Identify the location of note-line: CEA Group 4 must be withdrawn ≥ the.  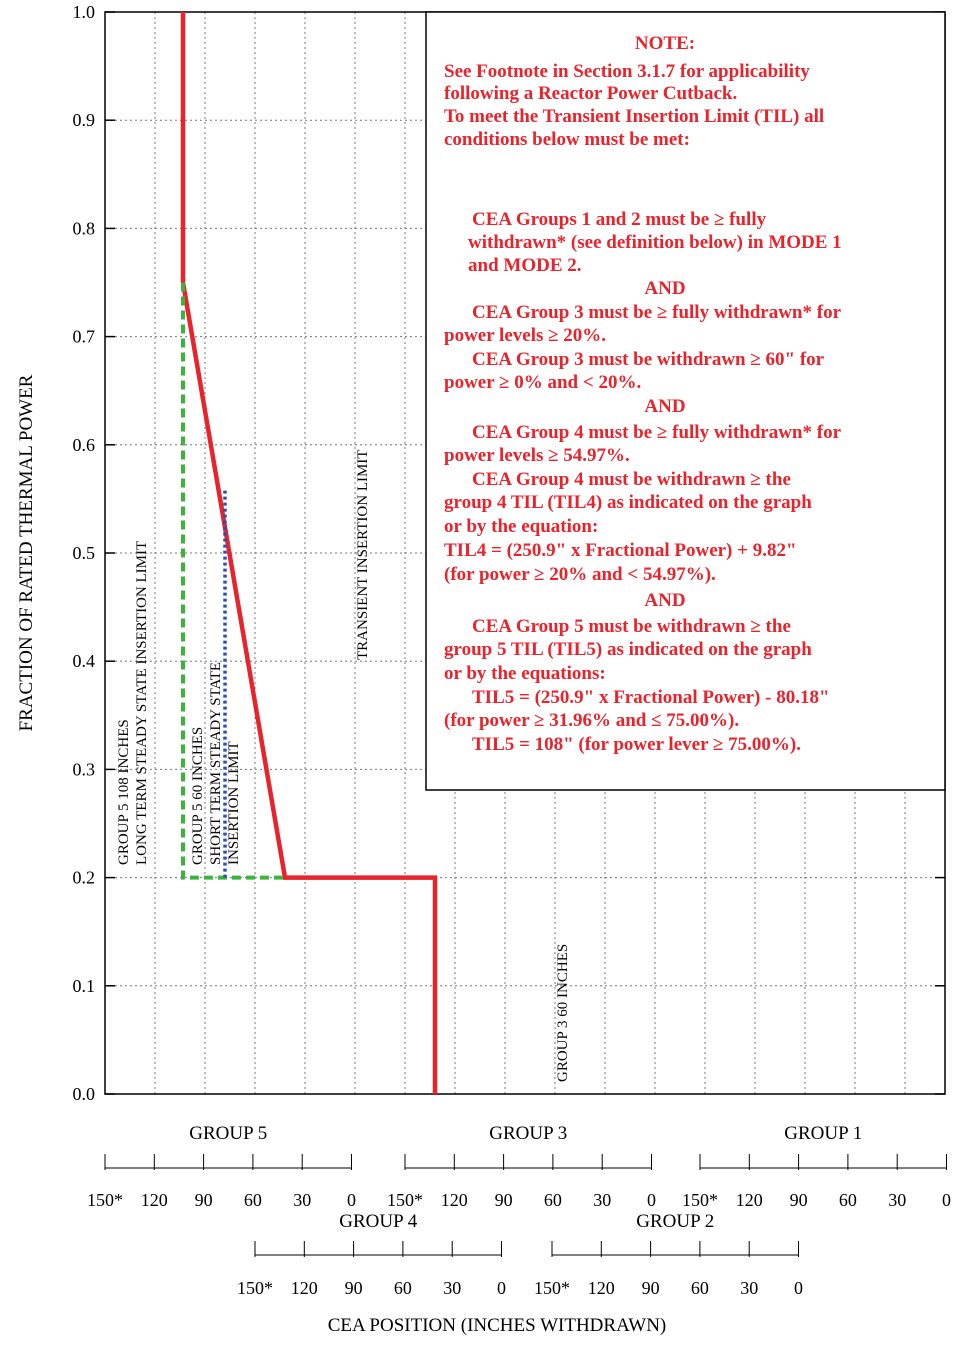
(631, 479).